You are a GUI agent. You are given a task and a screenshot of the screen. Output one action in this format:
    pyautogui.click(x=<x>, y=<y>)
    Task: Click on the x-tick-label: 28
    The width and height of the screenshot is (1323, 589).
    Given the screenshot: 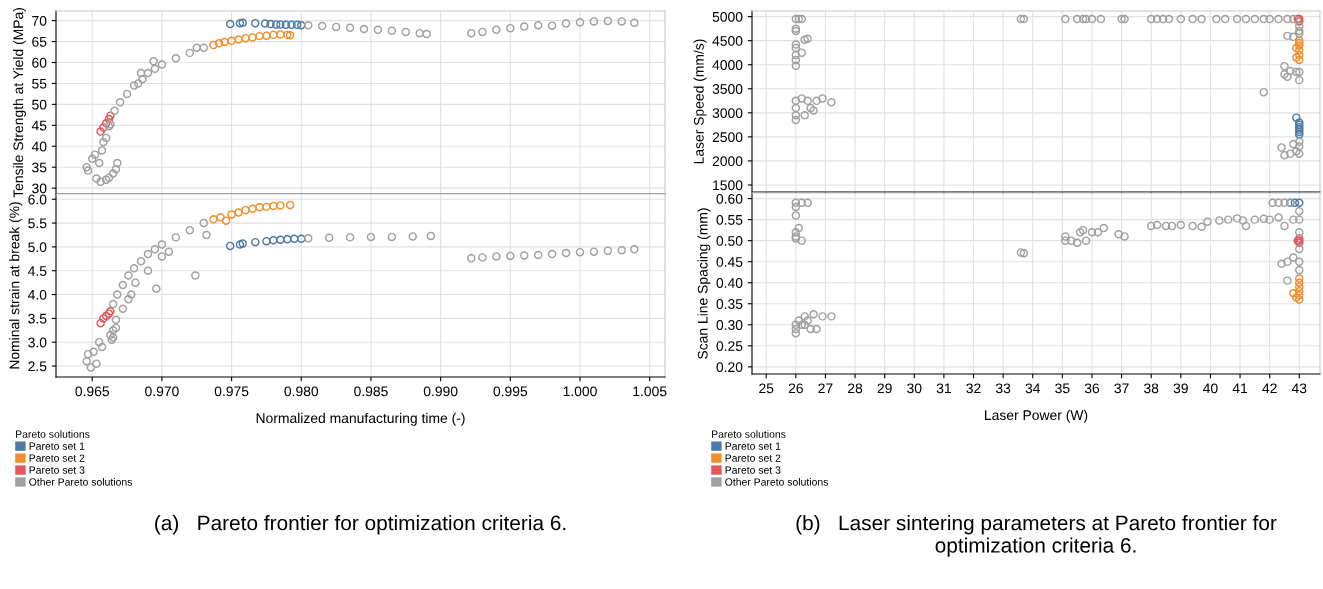 What is the action you would take?
    pyautogui.click(x=855, y=388)
    